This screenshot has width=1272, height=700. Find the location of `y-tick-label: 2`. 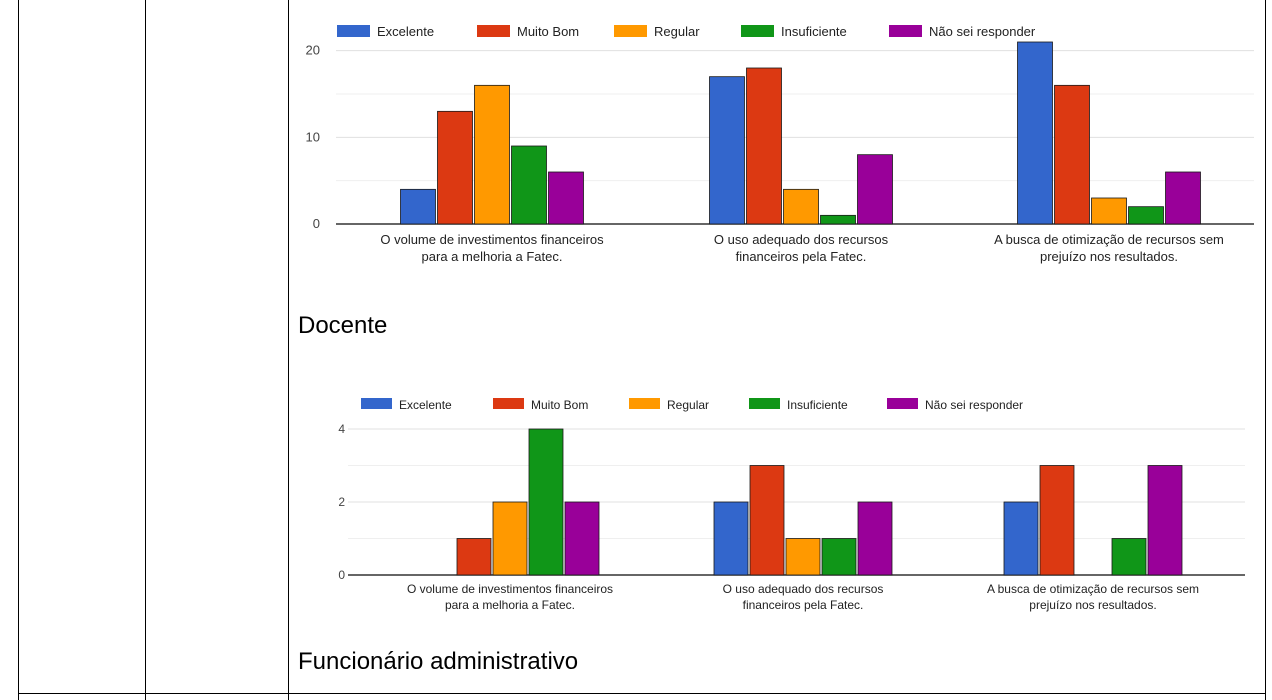

y-tick-label: 2 is located at coordinates (341, 502).